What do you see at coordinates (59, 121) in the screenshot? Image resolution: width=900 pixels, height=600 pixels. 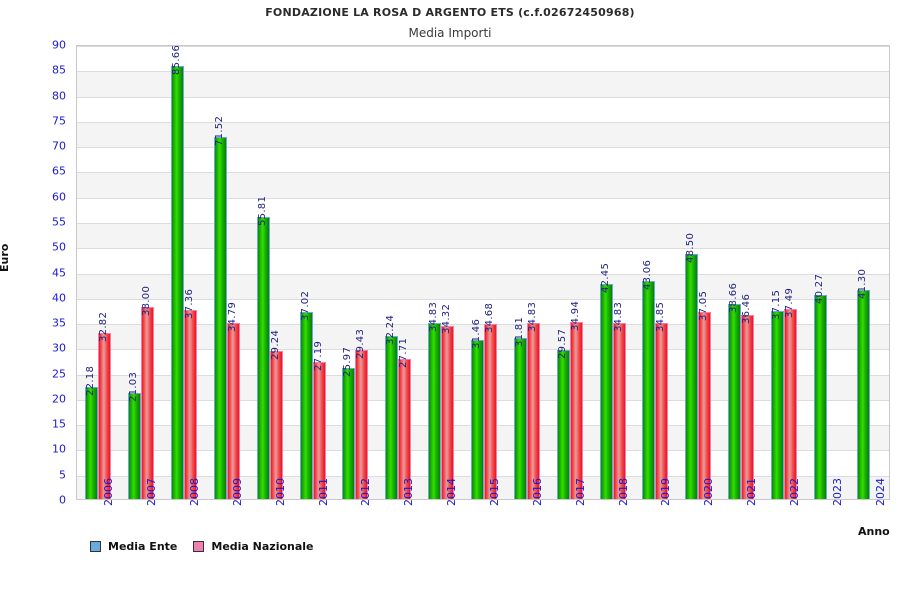 I see `y-axis-tick-label: 75` at bounding box center [59, 121].